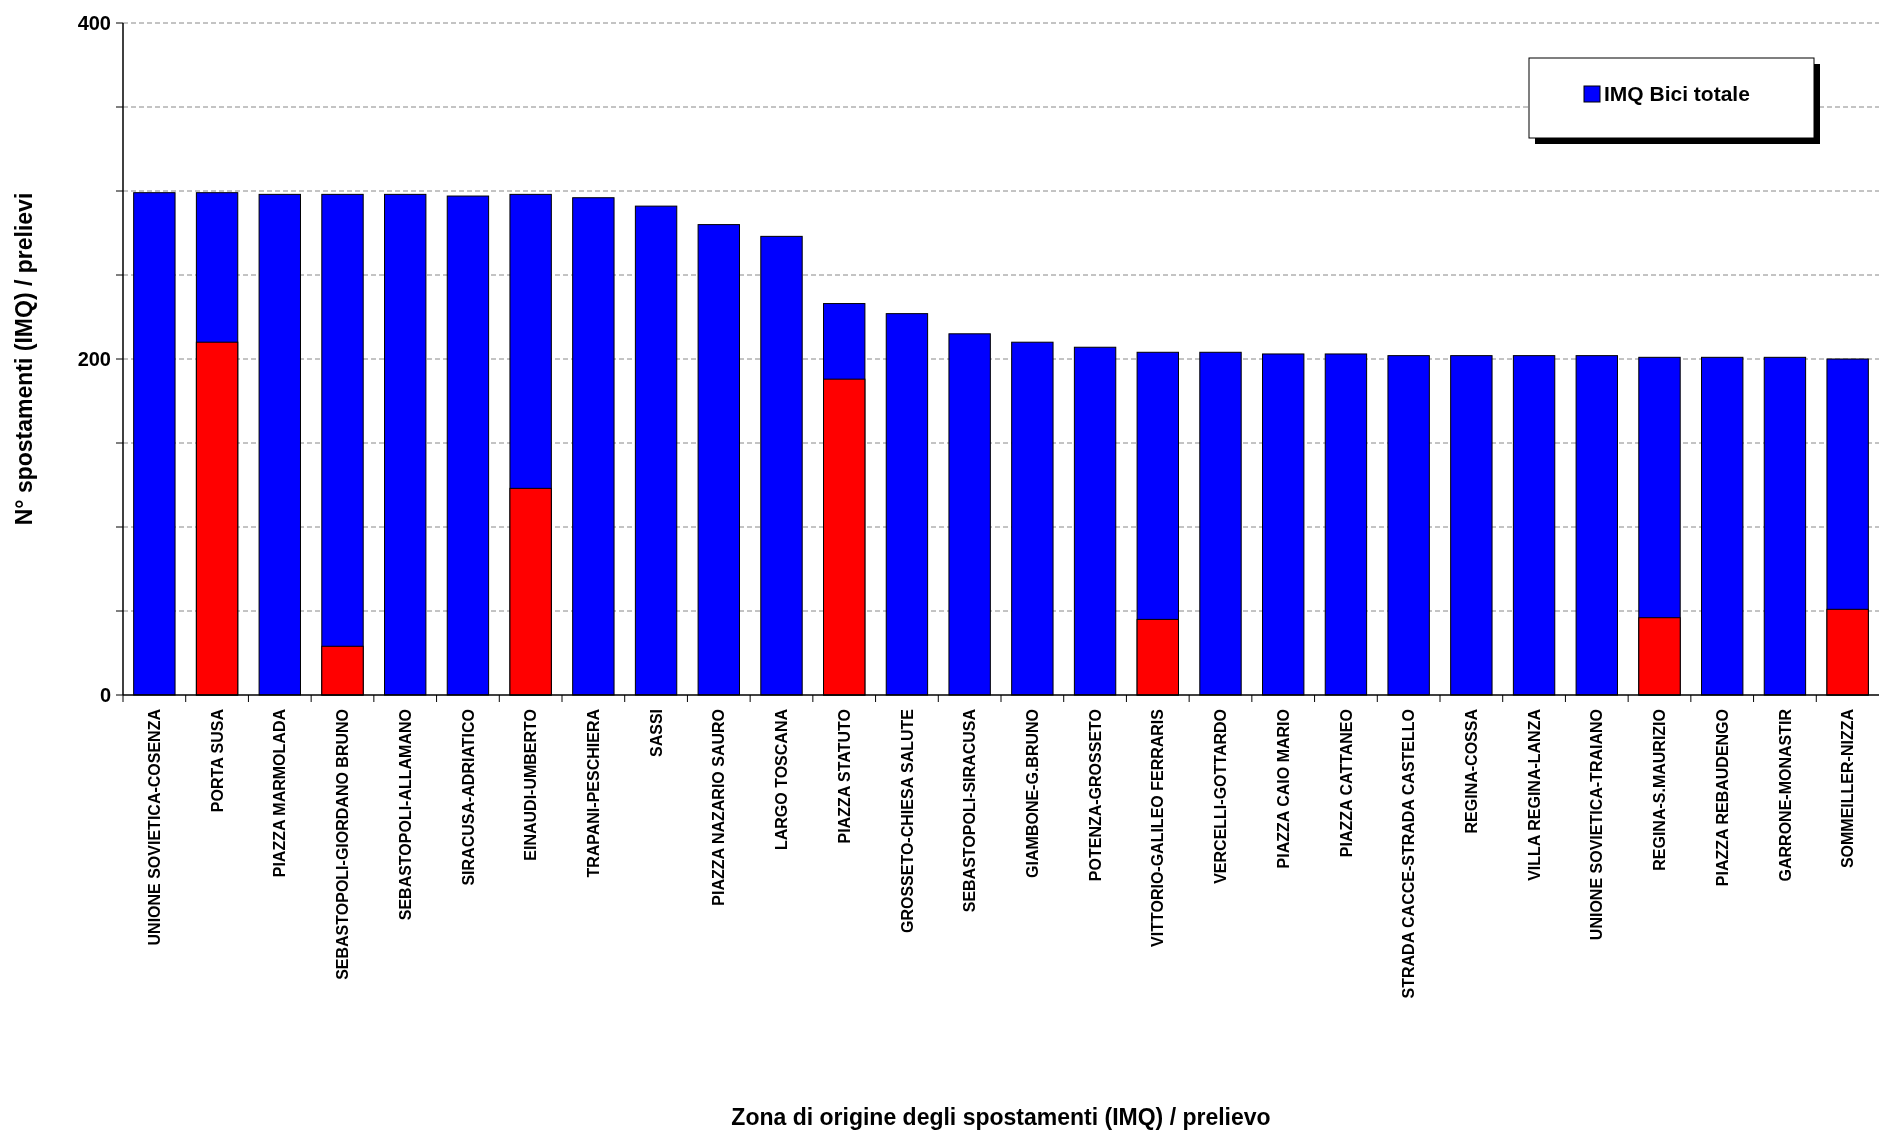 The width and height of the screenshot is (1879, 1142). Describe the element at coordinates (1471, 771) in the screenshot. I see `x-tick-label: REGINA-COSSA` at that location.